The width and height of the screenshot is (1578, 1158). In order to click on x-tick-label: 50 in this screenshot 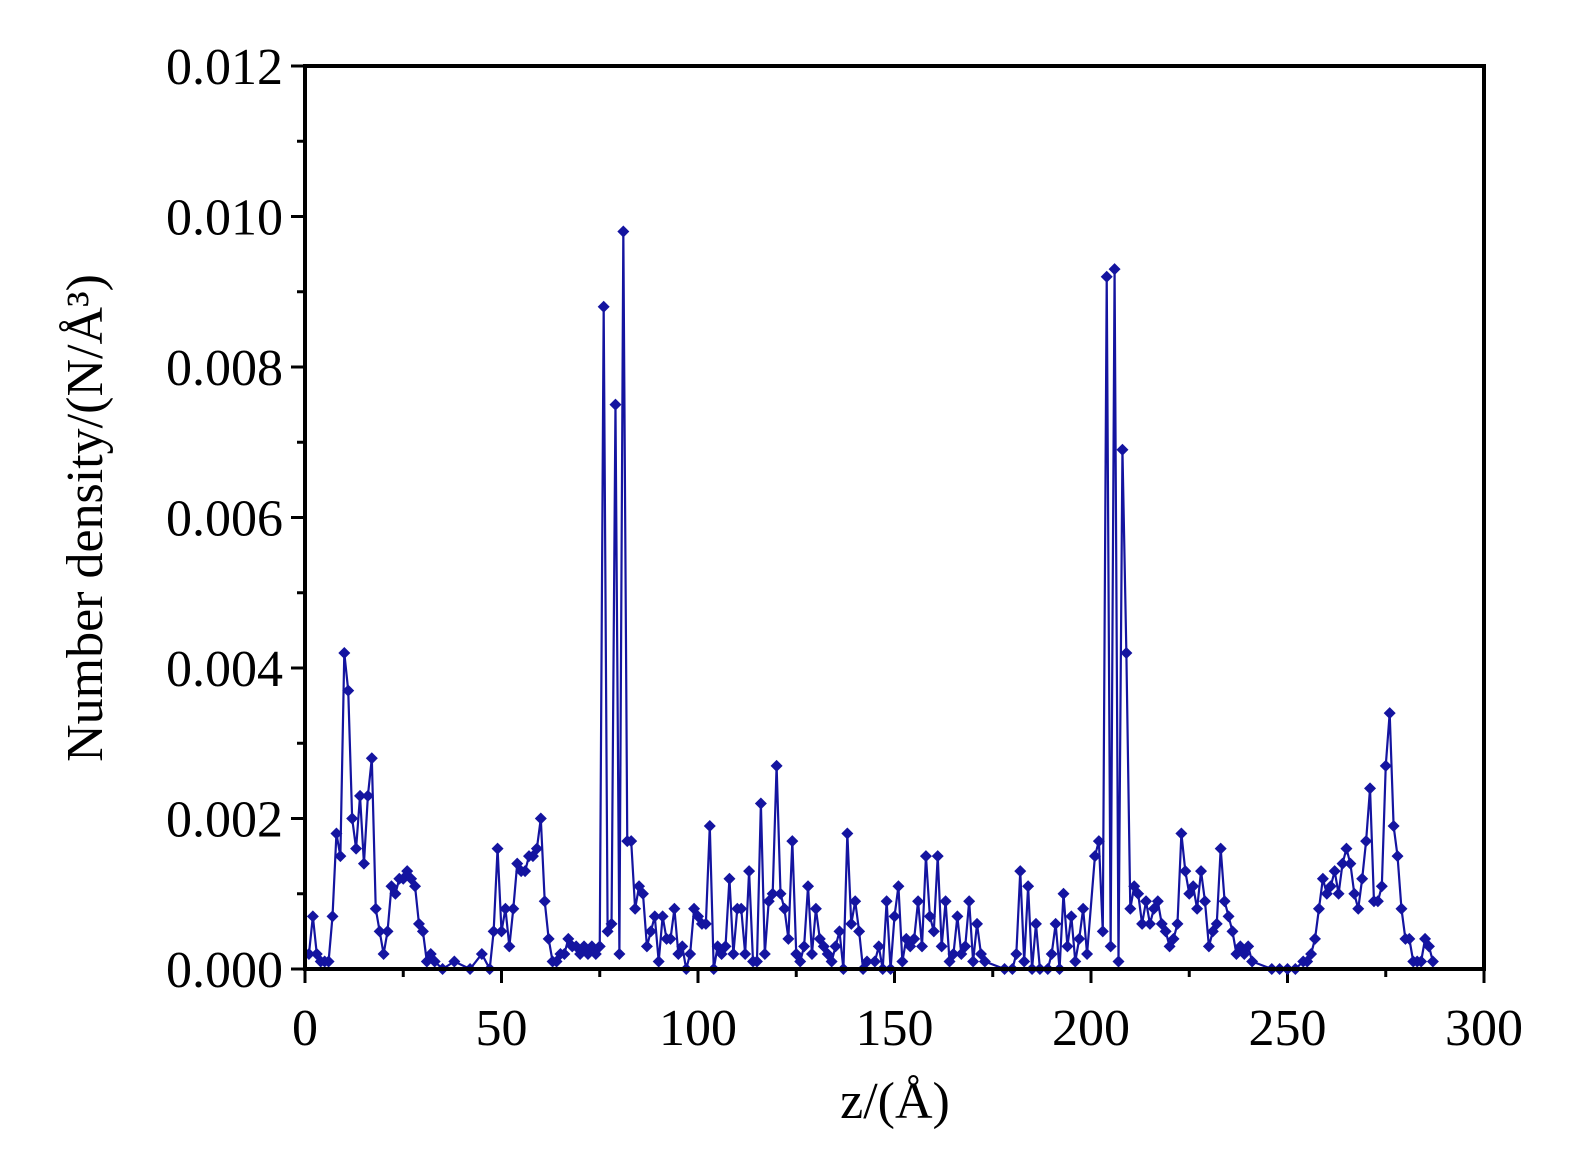, I will do `click(502, 1028)`.